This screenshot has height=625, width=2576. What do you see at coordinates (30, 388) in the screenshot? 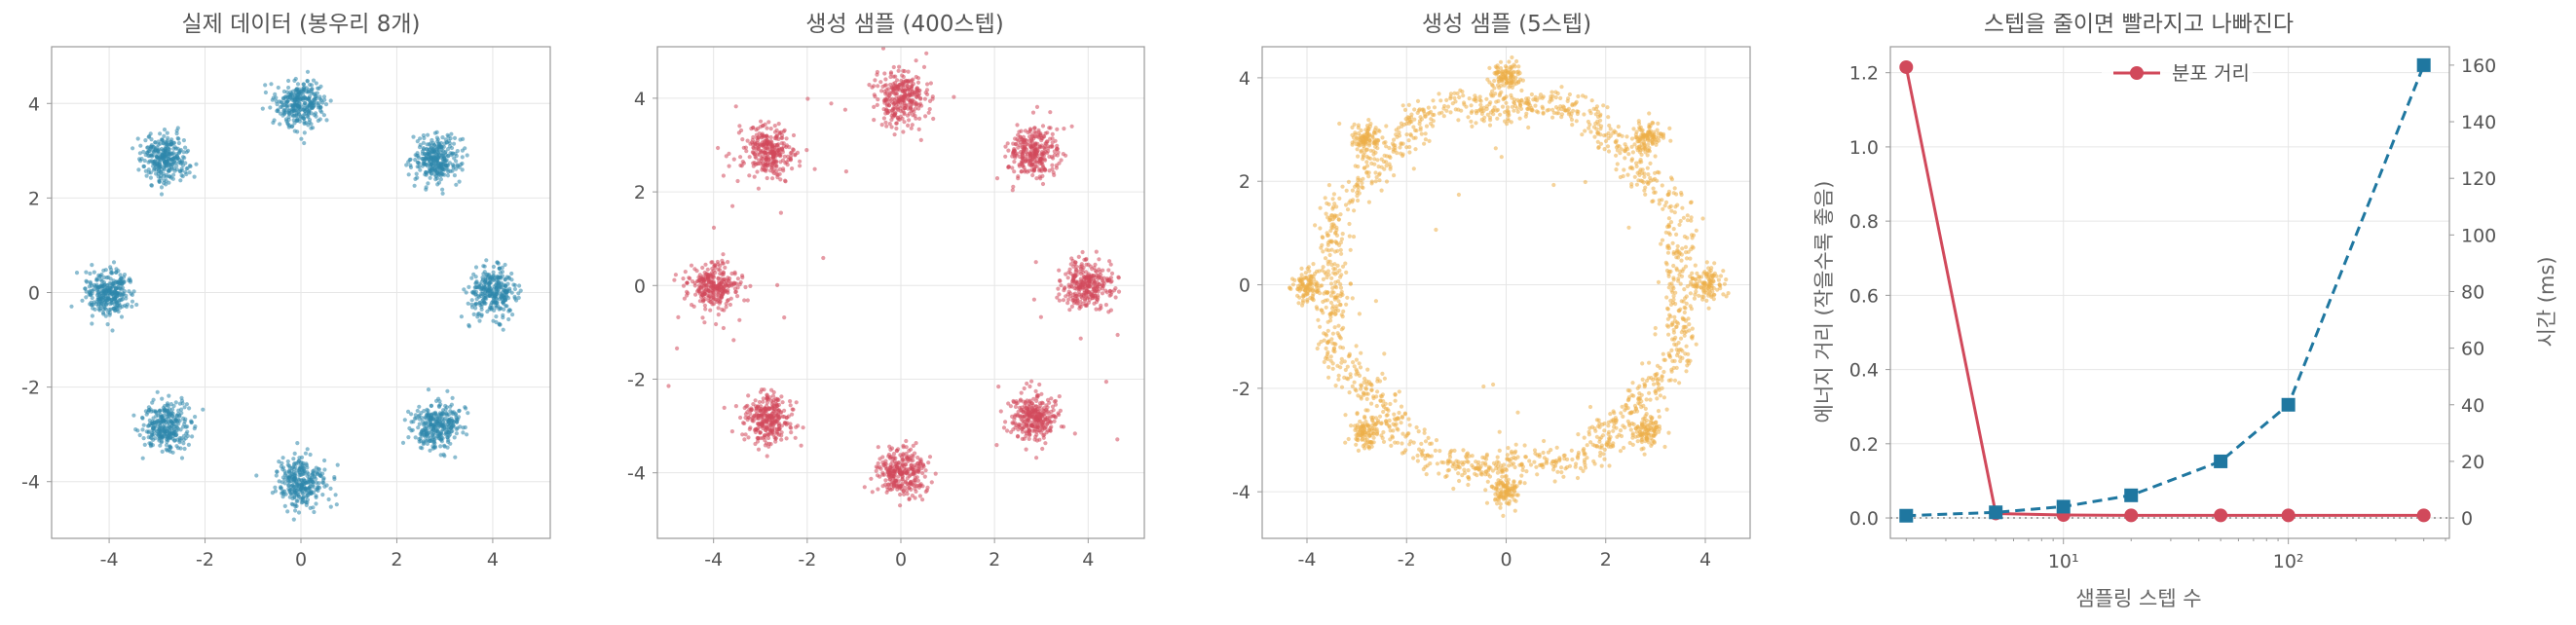
I see `y-tick-label: -2` at bounding box center [30, 388].